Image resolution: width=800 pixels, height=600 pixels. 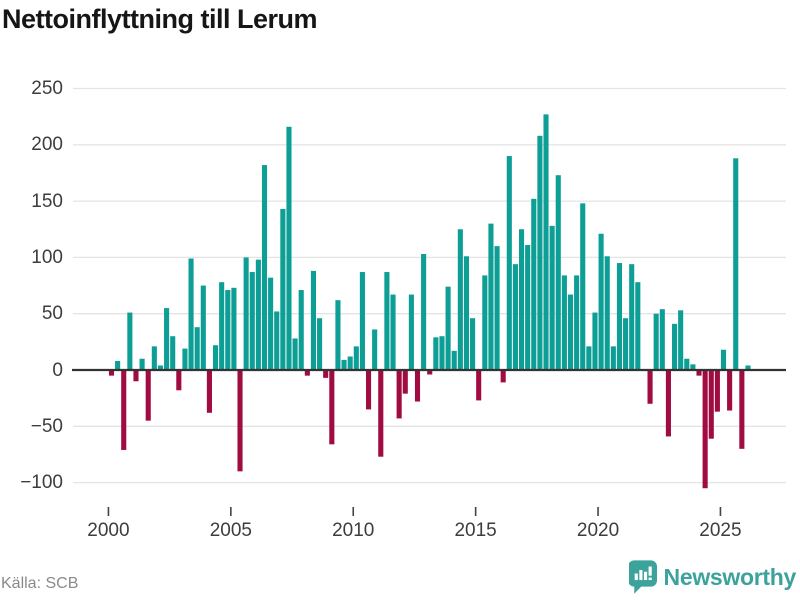 What do you see at coordinates (47, 88) in the screenshot?
I see `y-tick-label: 250` at bounding box center [47, 88].